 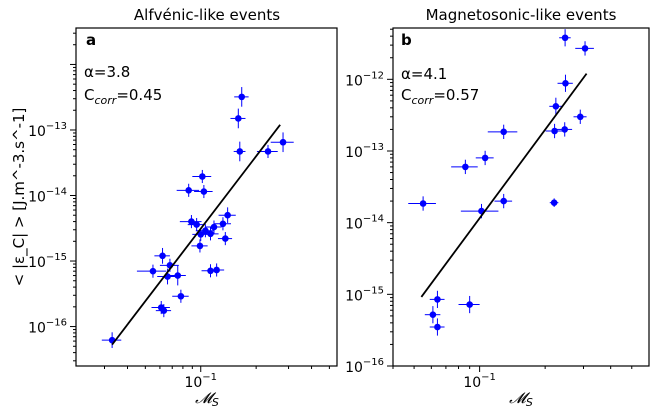 What do you see at coordinates (107, 72) in the screenshot?
I see `panel-a-alpha: α=3.8` at bounding box center [107, 72].